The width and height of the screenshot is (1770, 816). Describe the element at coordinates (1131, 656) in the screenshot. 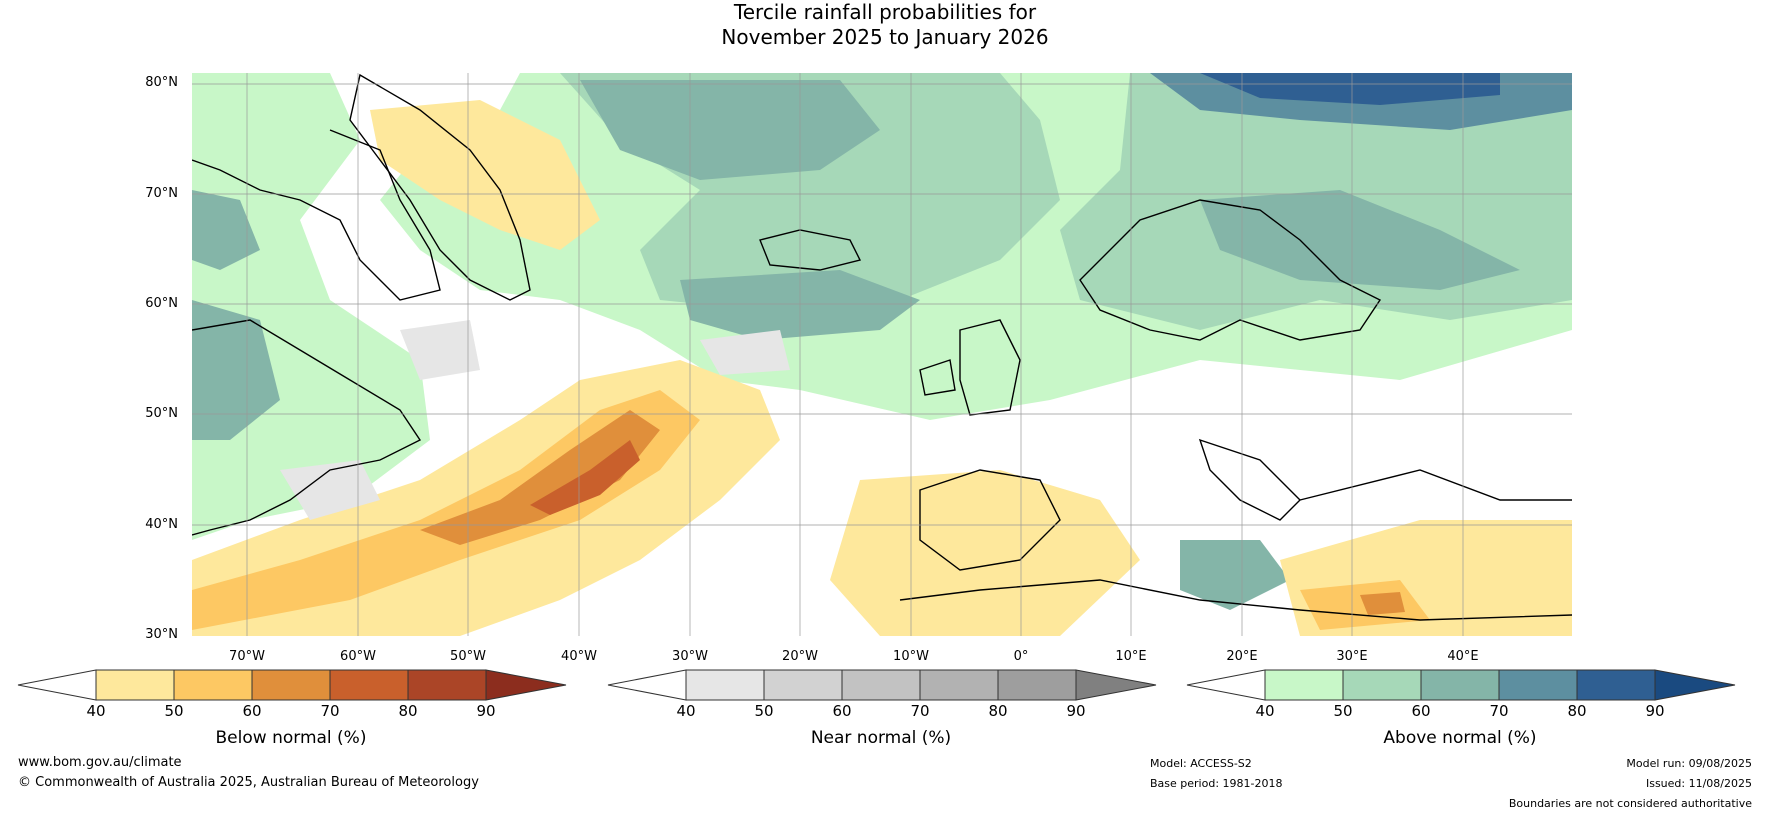

I see `lon-label-10e: 10°E` at that location.